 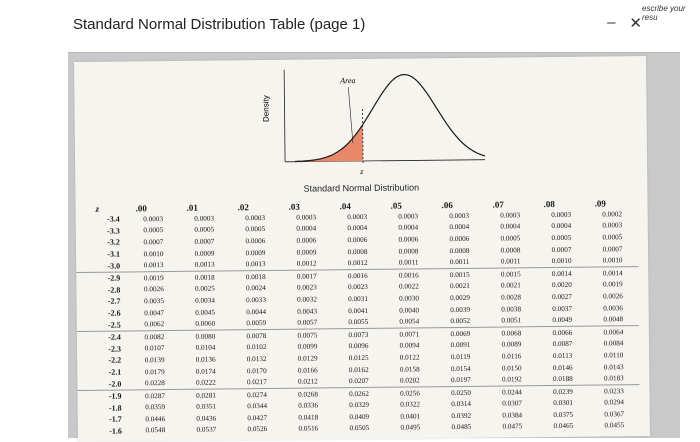 I want to click on probability-cell: 0.0021, so click(x=459, y=286).